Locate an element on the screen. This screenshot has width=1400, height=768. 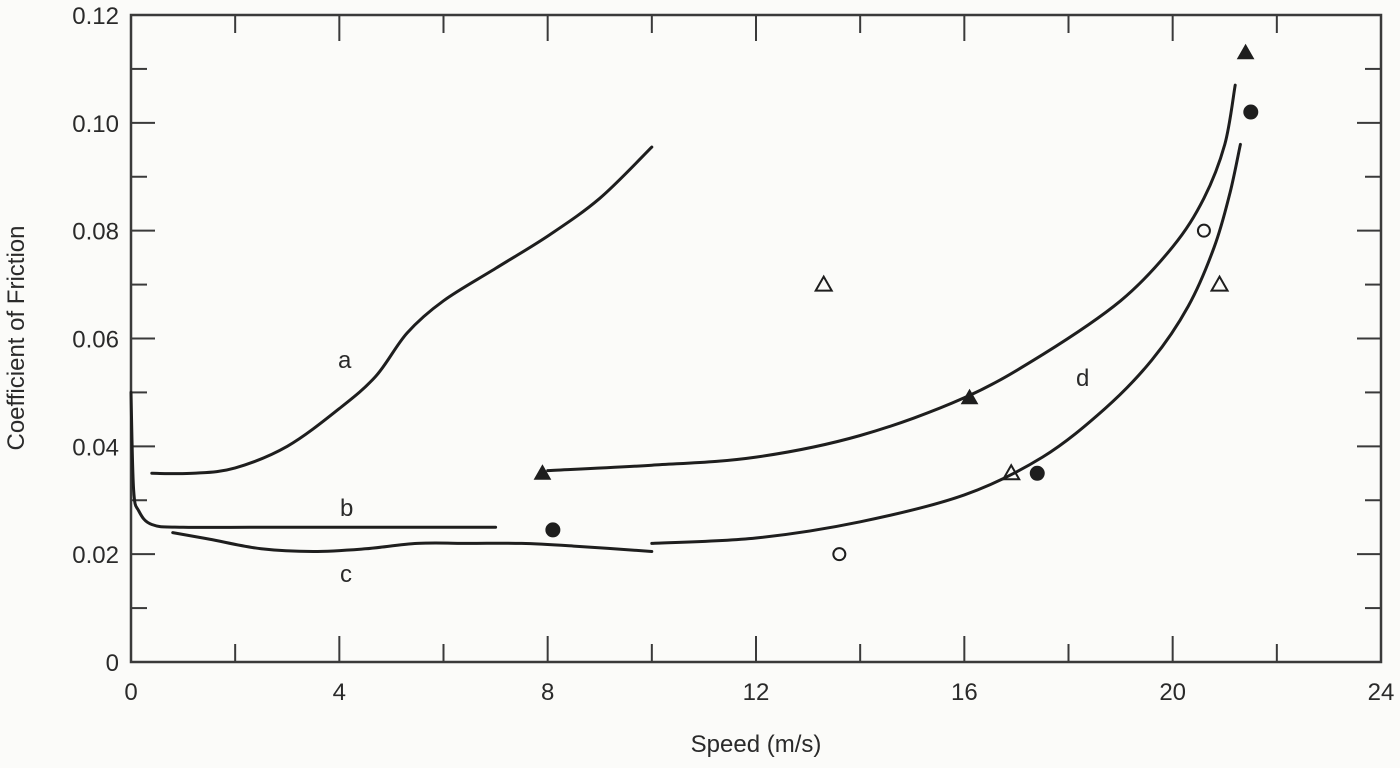
y-tick-label: 0.04 is located at coordinates (95, 447).